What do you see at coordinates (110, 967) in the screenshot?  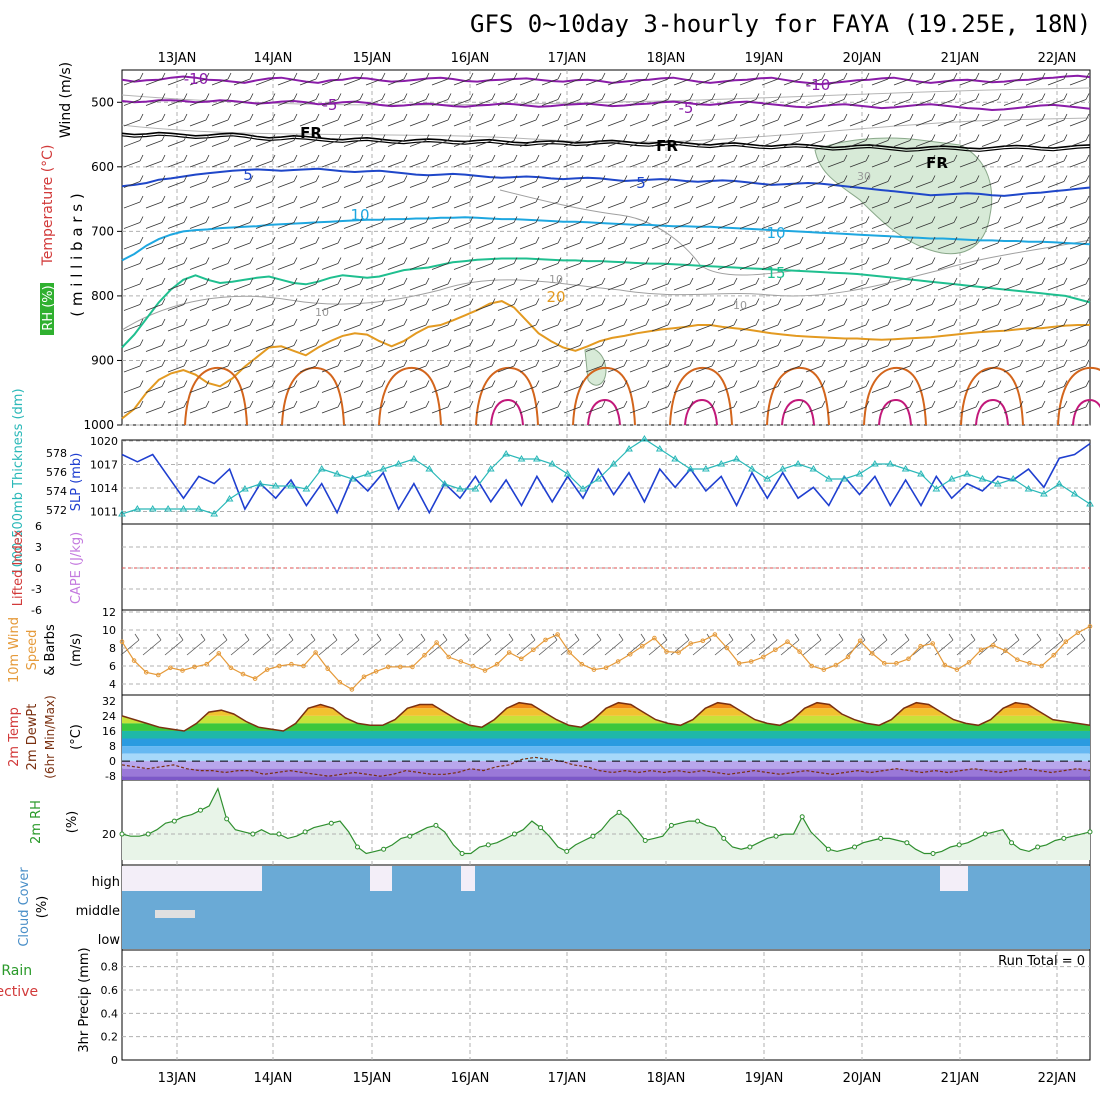 I see `precip-tick-label: 0.8` at bounding box center [110, 967].